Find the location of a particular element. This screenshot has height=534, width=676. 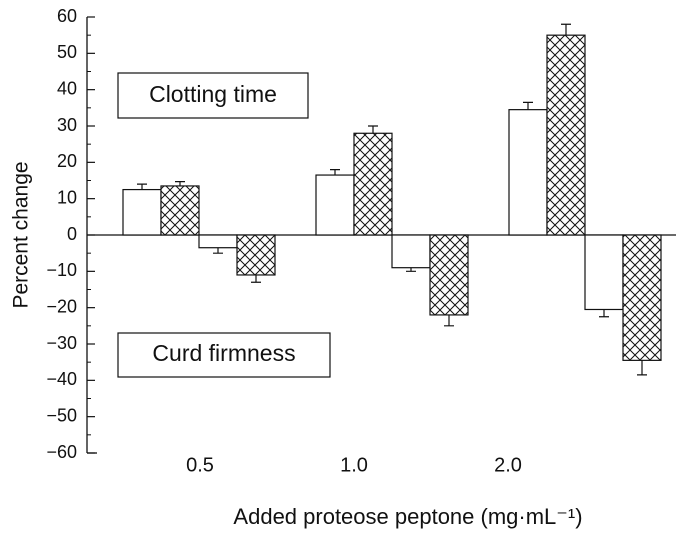

y-tick-label: −10 is located at coordinates (61, 270).